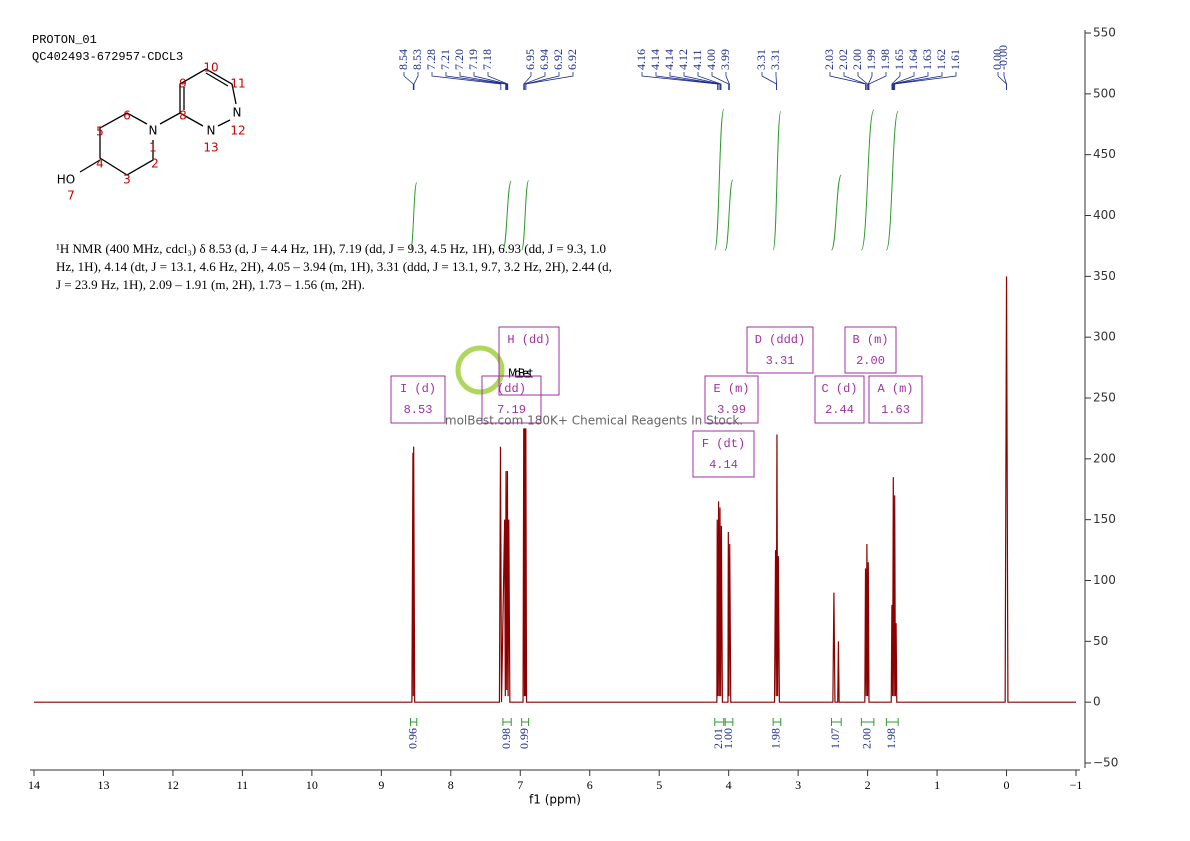 This screenshot has height=841, width=1190. What do you see at coordinates (511, 389) in the screenshot?
I see `multiplet-label: (dd)` at bounding box center [511, 389].